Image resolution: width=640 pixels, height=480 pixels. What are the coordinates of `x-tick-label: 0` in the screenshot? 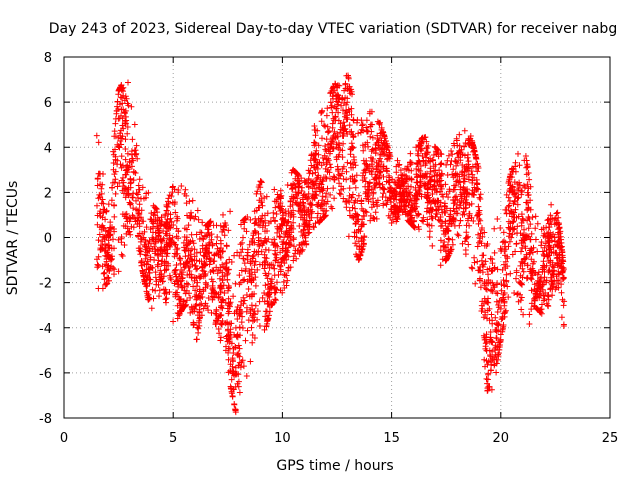 It's located at (64, 438).